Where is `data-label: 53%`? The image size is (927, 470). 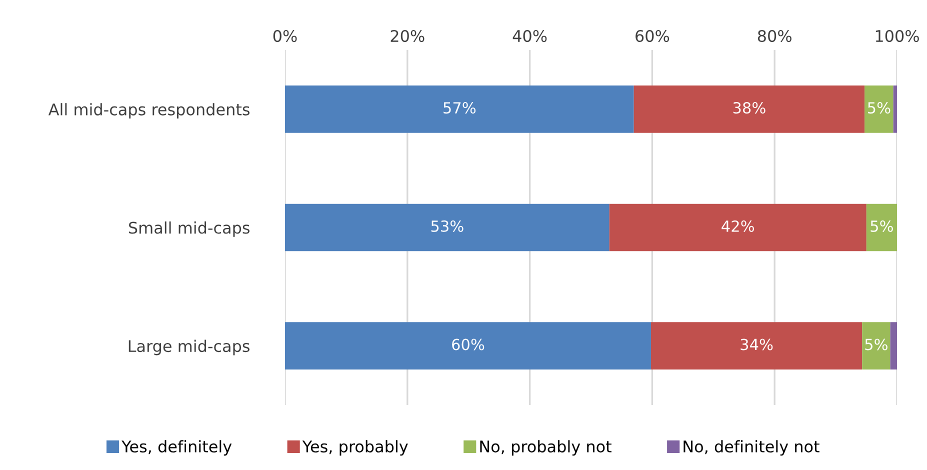
data-label: 53% is located at coordinates (447, 226).